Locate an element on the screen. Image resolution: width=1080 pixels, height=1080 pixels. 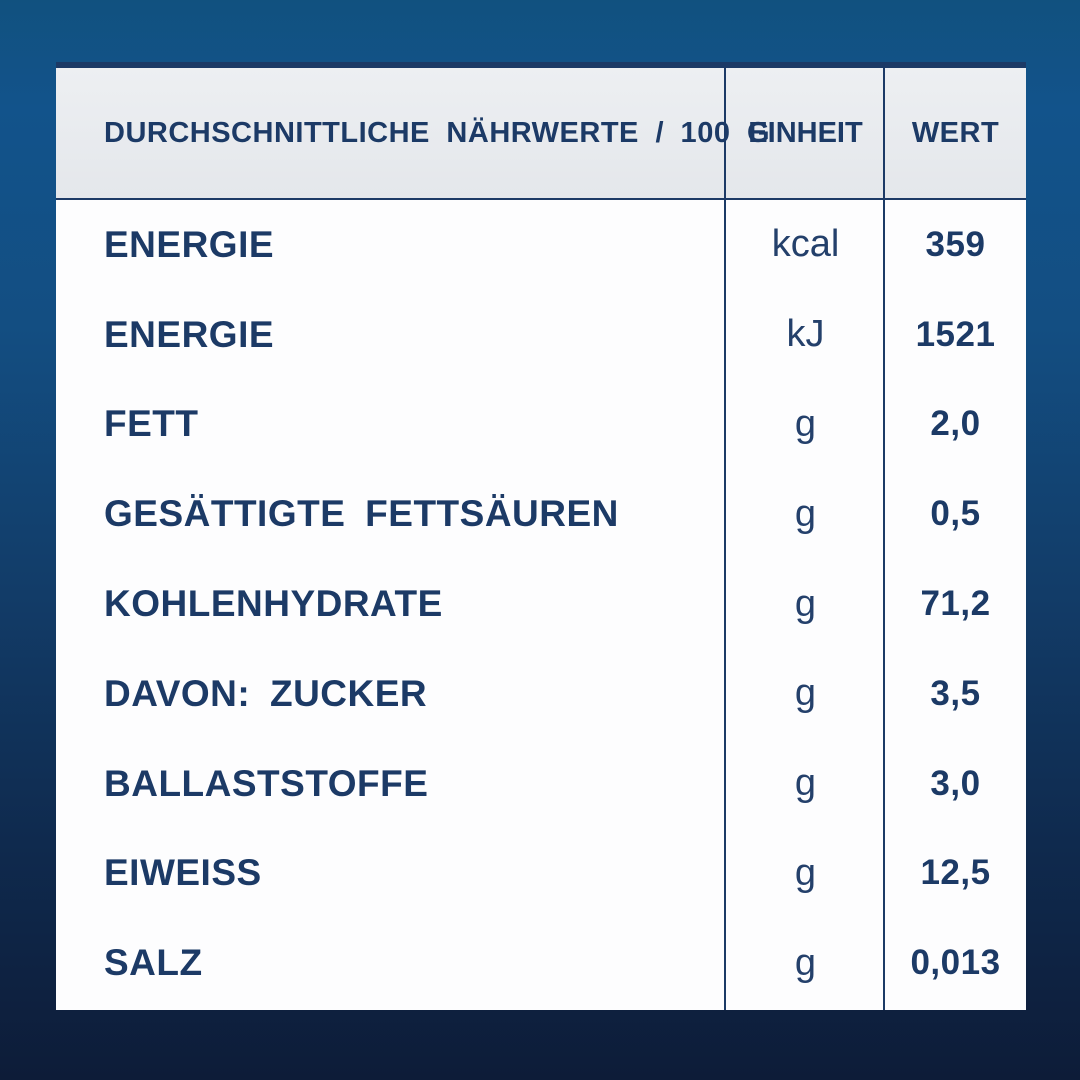
row-value: 71,2 is located at coordinates (955, 604).